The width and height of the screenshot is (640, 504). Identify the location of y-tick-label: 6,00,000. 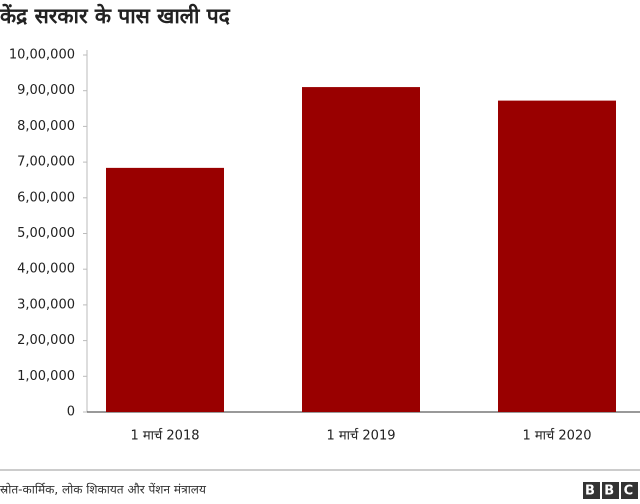
(46, 197).